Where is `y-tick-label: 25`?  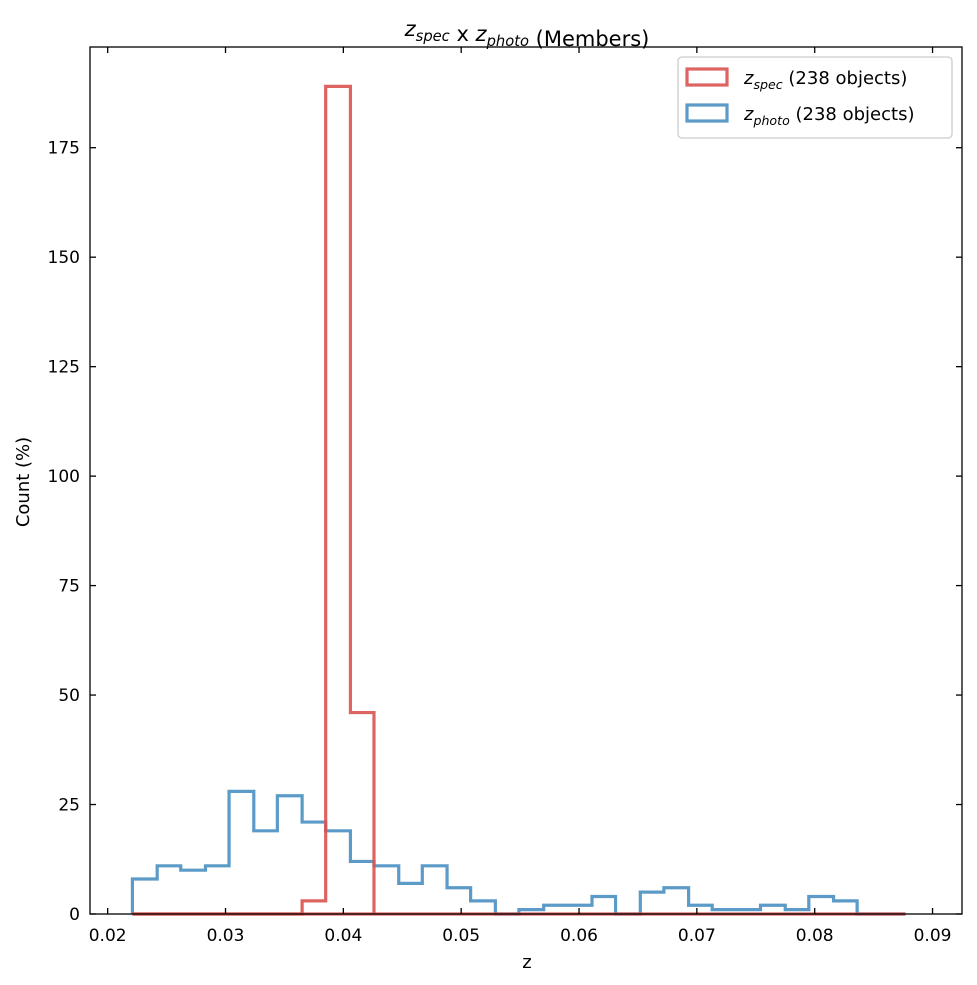
y-tick-label: 25 is located at coordinates (69, 806).